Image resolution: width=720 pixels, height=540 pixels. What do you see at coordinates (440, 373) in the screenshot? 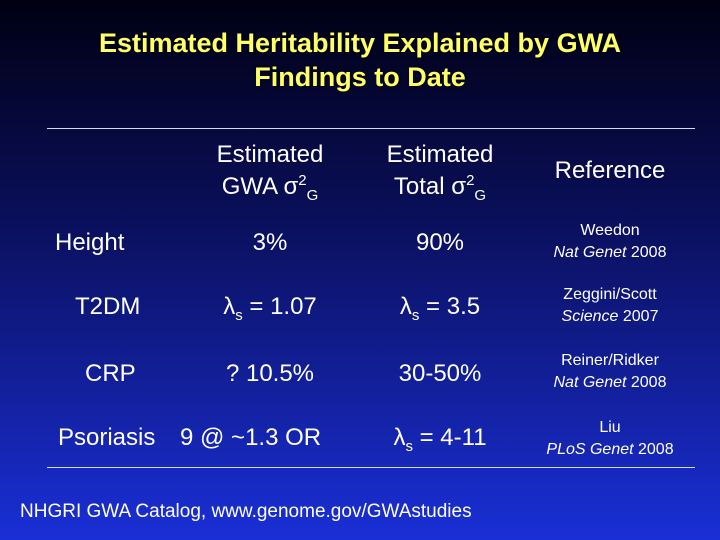
I see `row-crp-total: 30-50%` at bounding box center [440, 373].